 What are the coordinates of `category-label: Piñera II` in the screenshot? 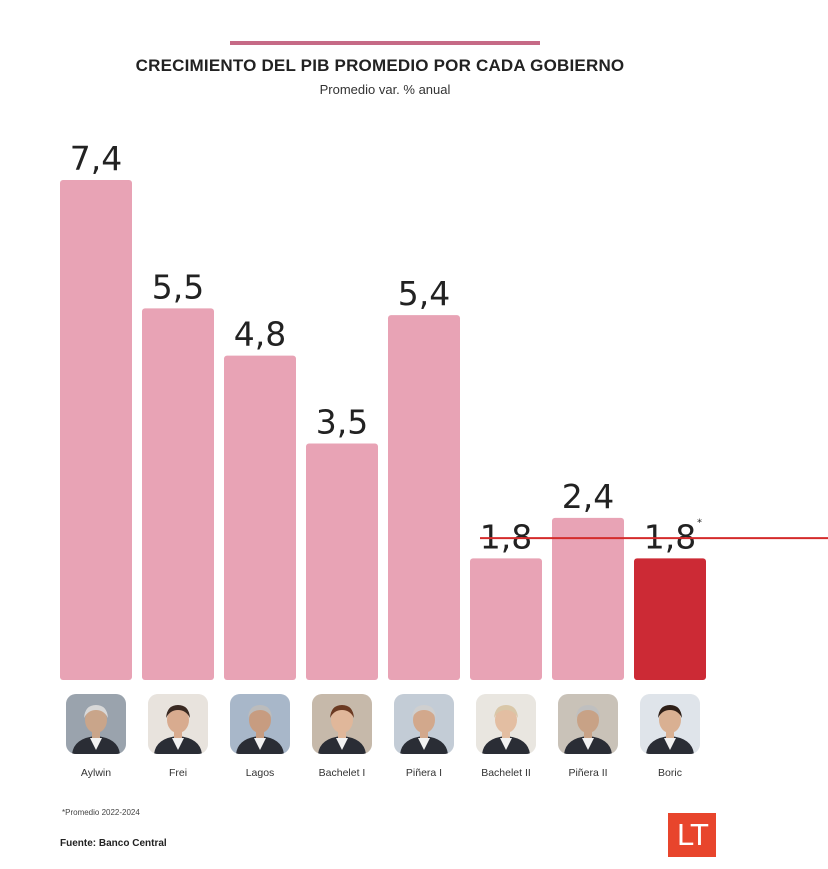 It's located at (588, 773).